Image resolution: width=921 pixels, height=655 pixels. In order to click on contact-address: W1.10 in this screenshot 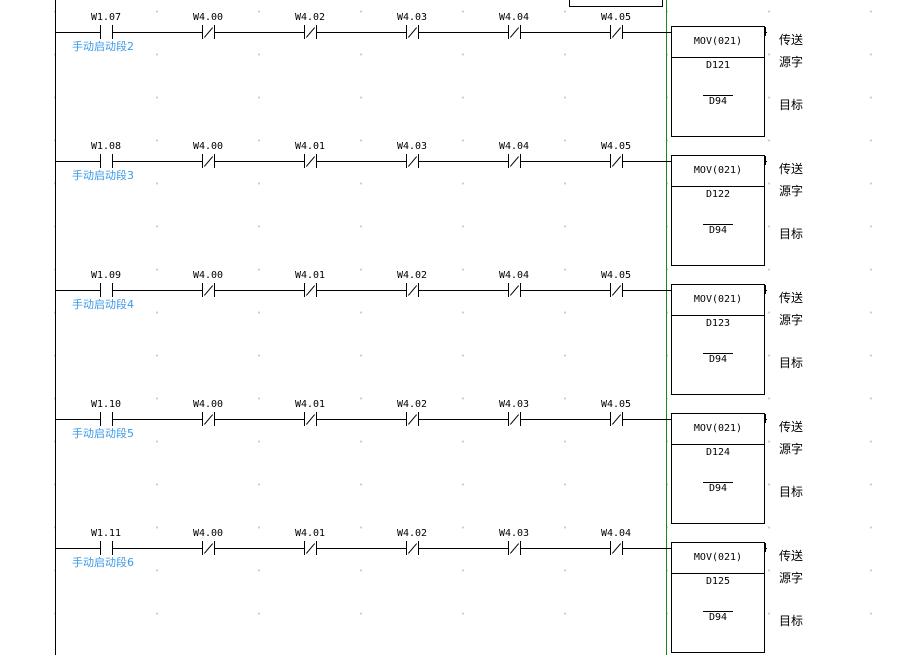, I will do `click(106, 404)`.